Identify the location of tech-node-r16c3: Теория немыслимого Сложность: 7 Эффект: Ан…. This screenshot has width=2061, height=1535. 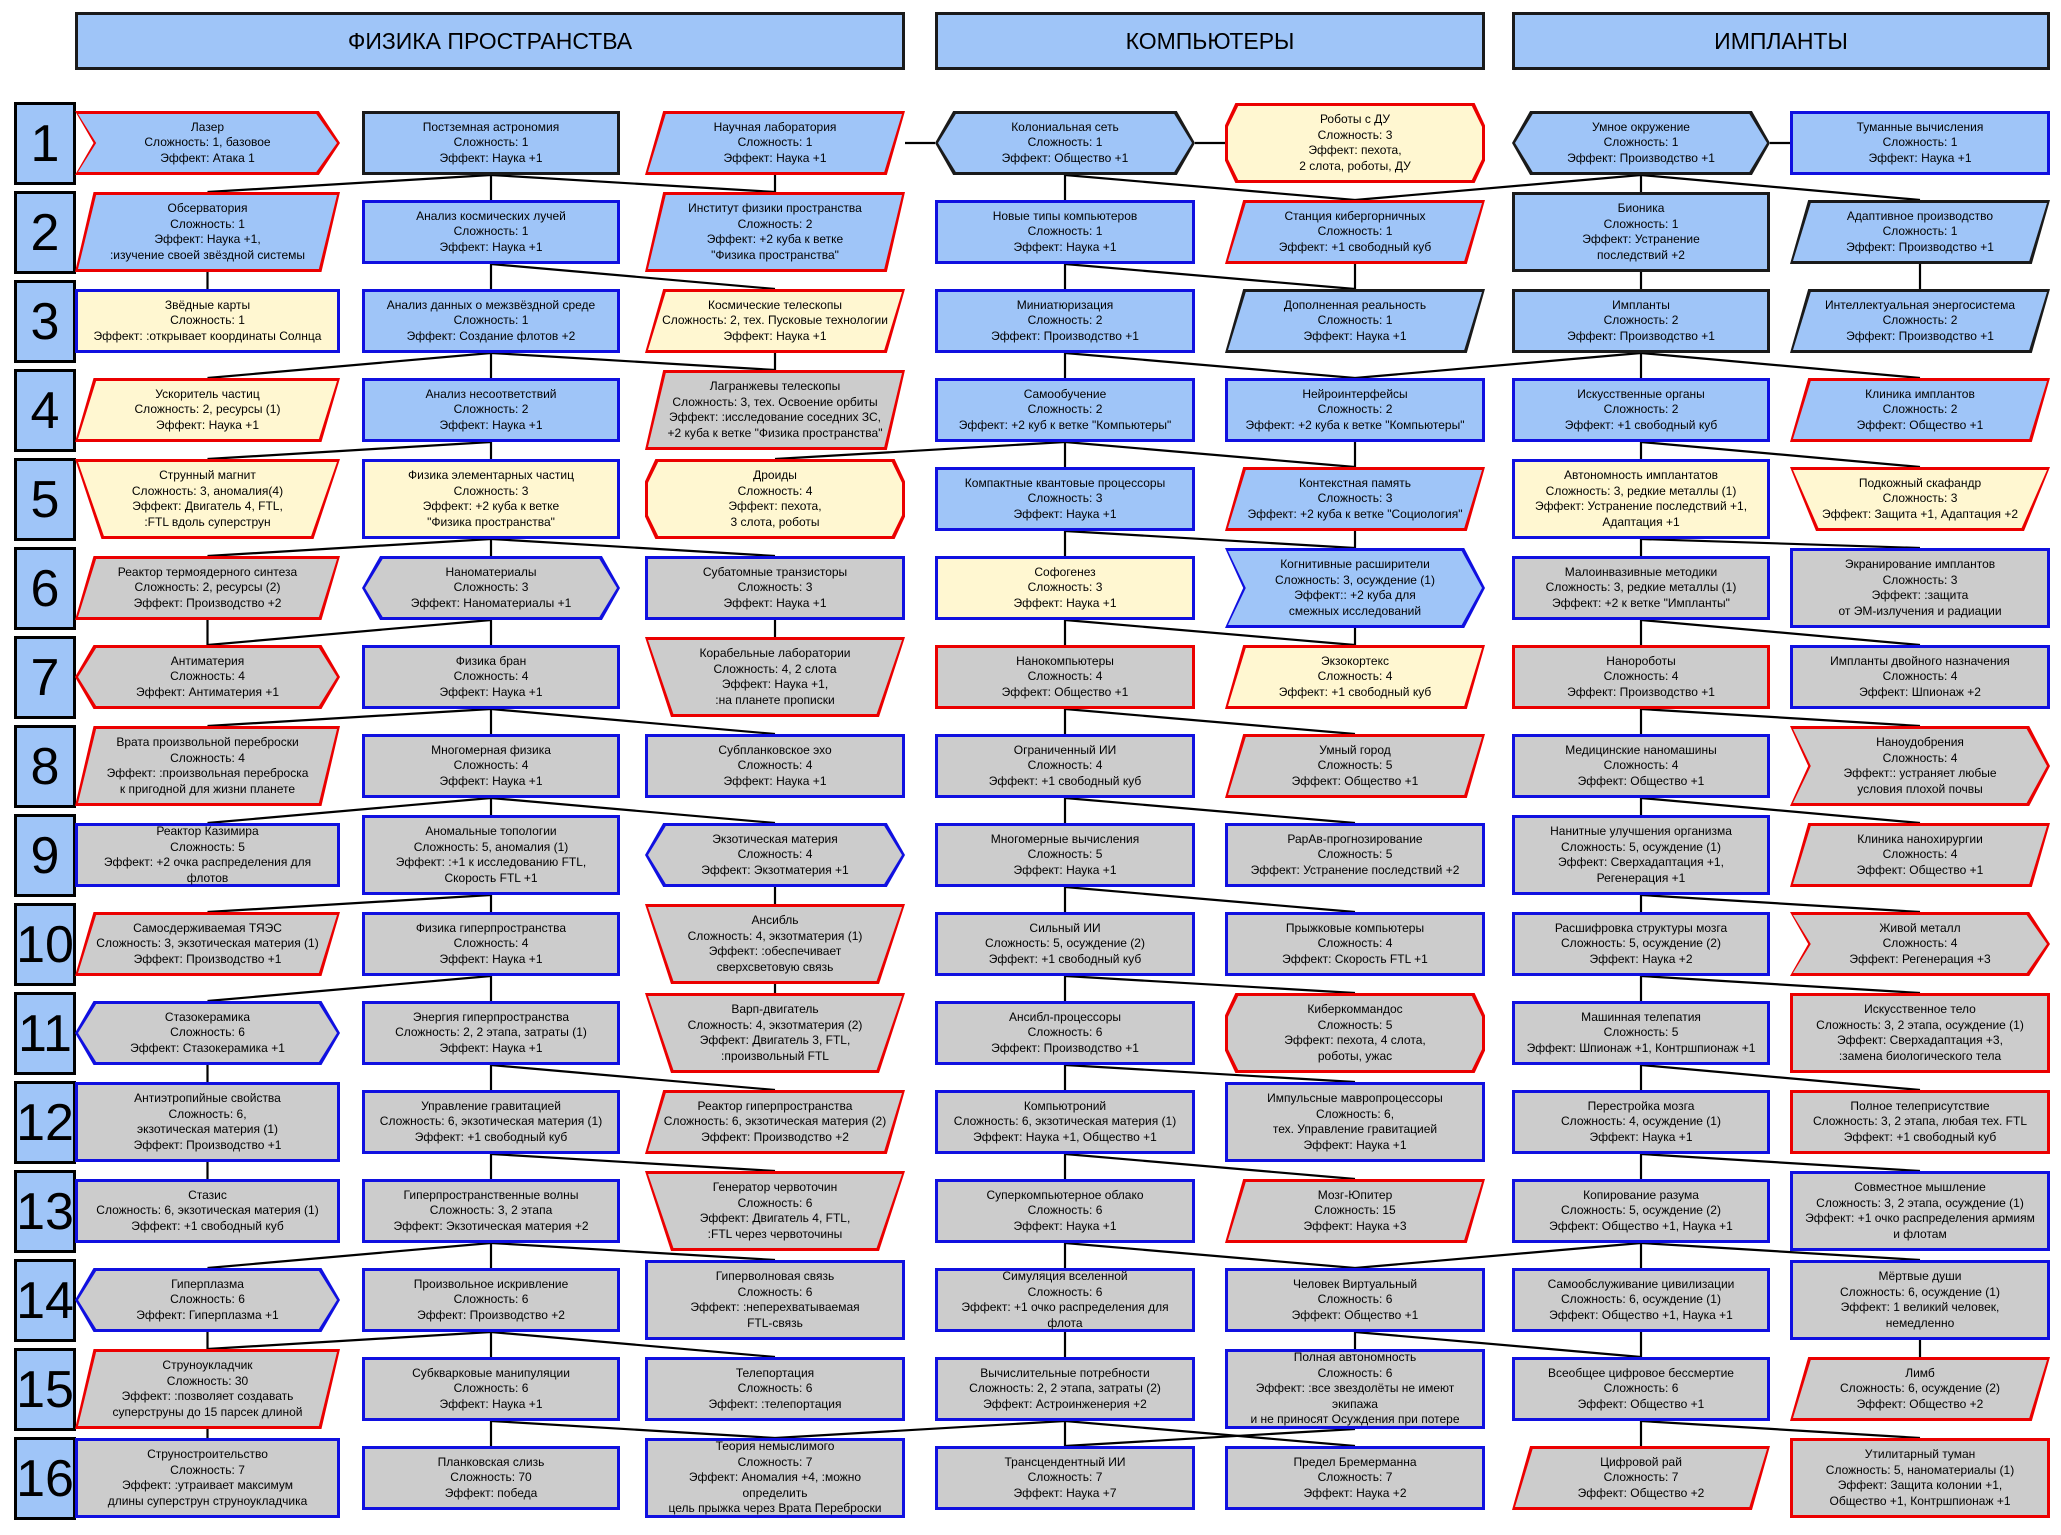
(775, 1478).